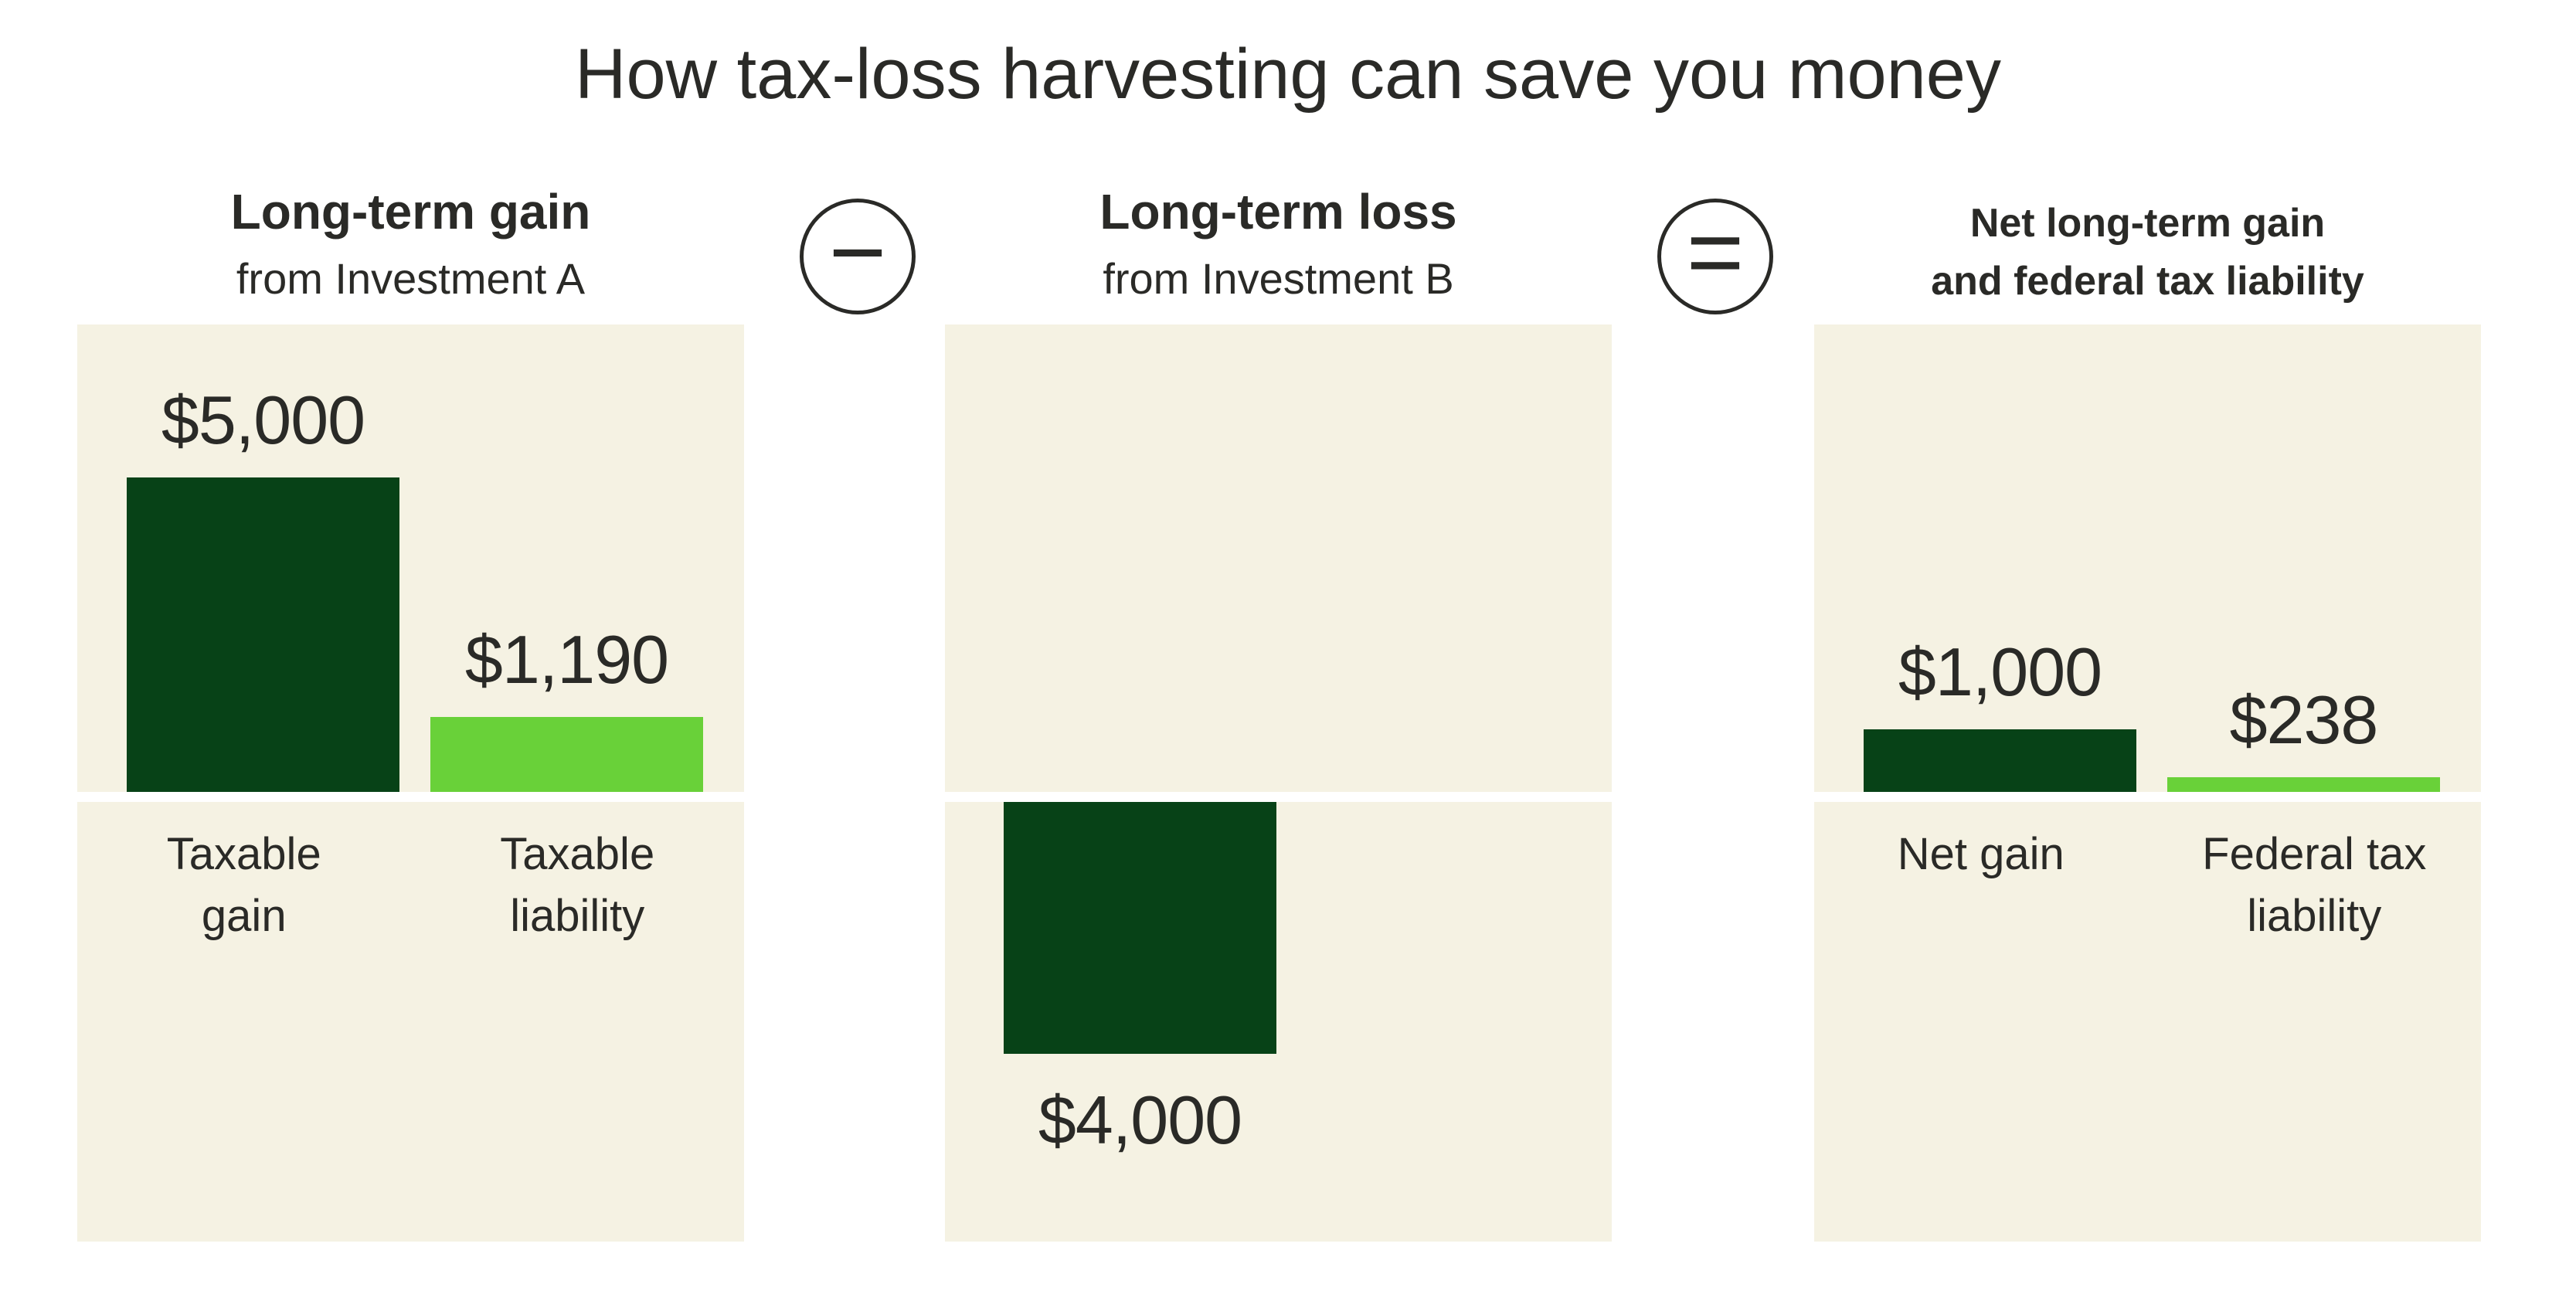 The height and width of the screenshot is (1308, 2576). What do you see at coordinates (2000, 760) in the screenshot?
I see `net-gain-bar` at bounding box center [2000, 760].